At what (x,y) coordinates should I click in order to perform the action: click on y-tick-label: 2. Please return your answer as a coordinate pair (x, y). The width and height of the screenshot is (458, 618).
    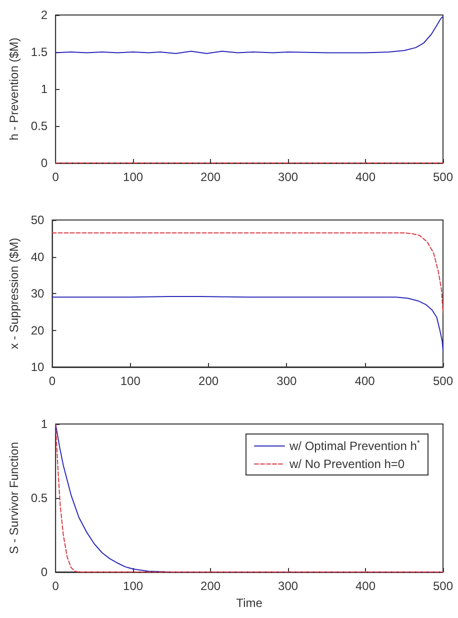
    Looking at the image, I should click on (44, 15).